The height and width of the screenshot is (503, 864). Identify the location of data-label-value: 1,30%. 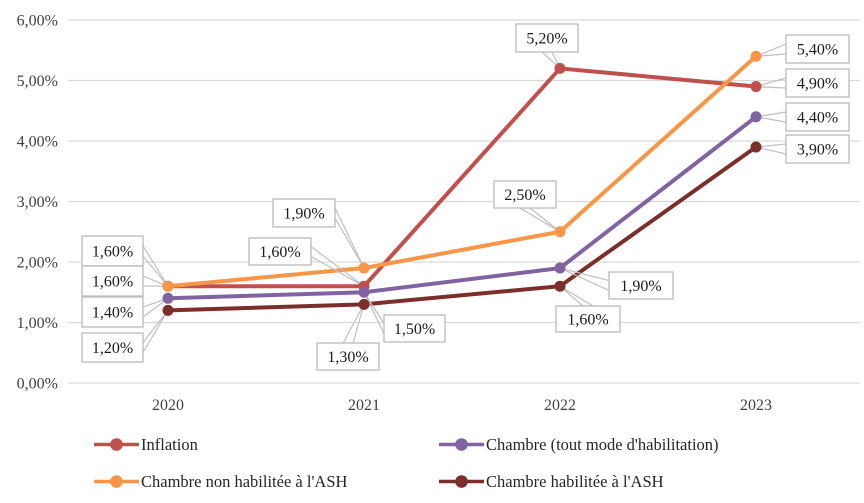
(347, 357).